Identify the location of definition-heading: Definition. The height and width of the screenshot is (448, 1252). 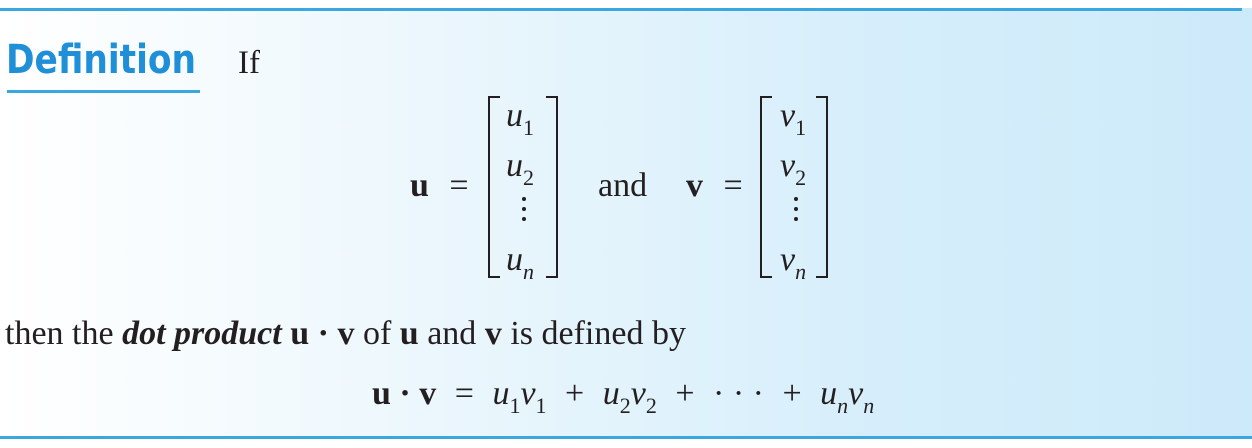
(101, 60).